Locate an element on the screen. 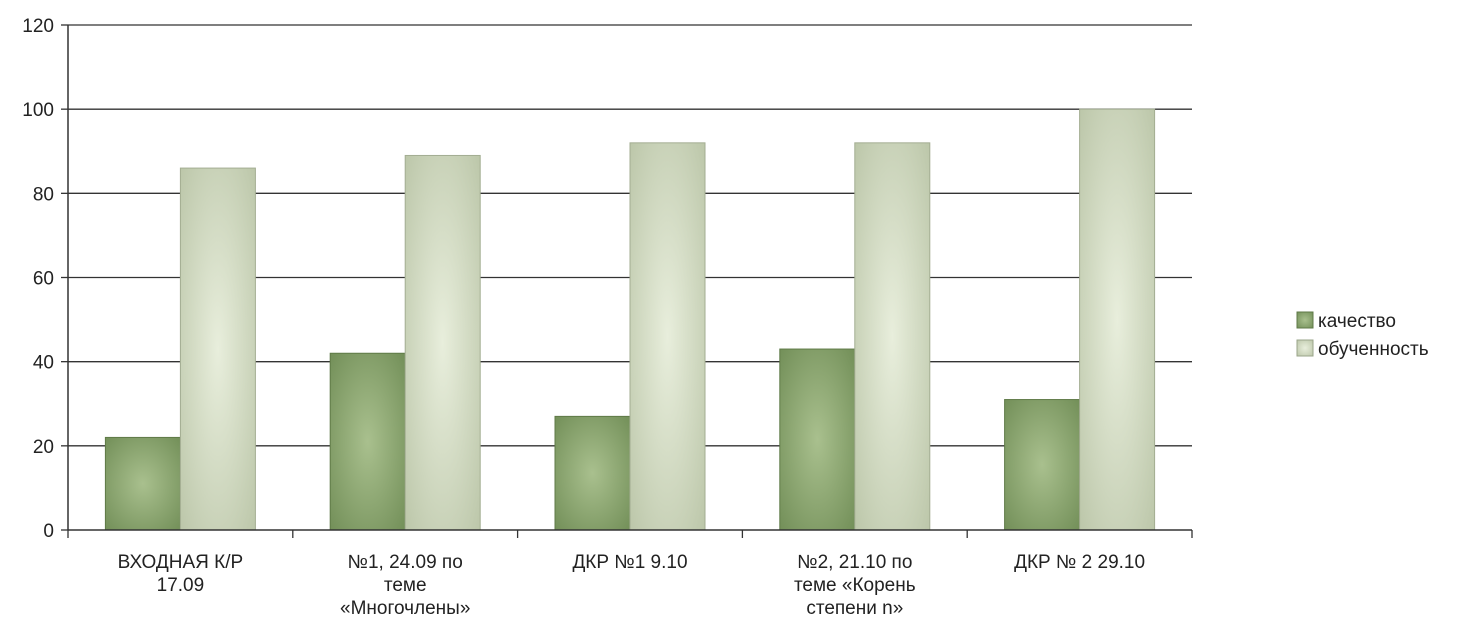  y-tick-label: 40 is located at coordinates (43, 363).